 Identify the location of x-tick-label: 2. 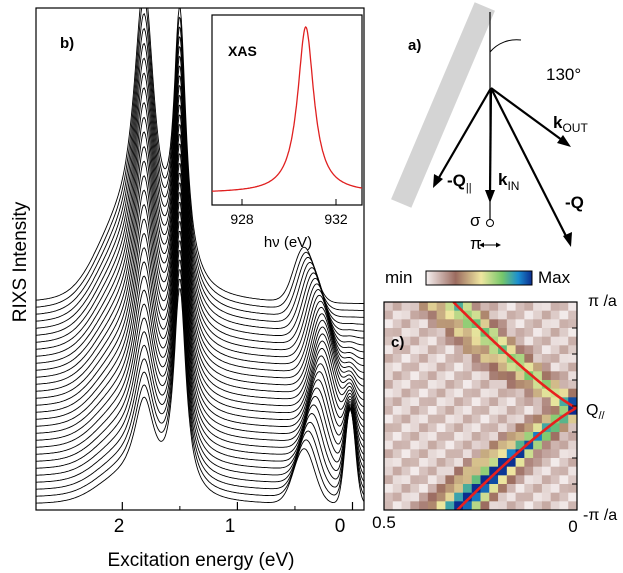
(119, 526).